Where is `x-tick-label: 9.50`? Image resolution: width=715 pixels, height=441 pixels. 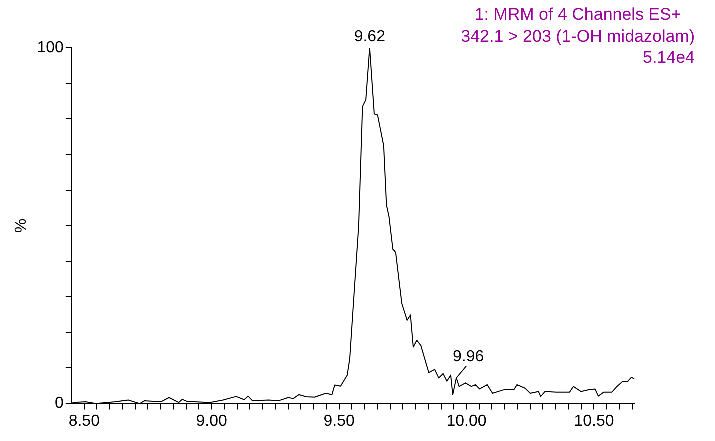 x-tick-label: 9.50 is located at coordinates (339, 421).